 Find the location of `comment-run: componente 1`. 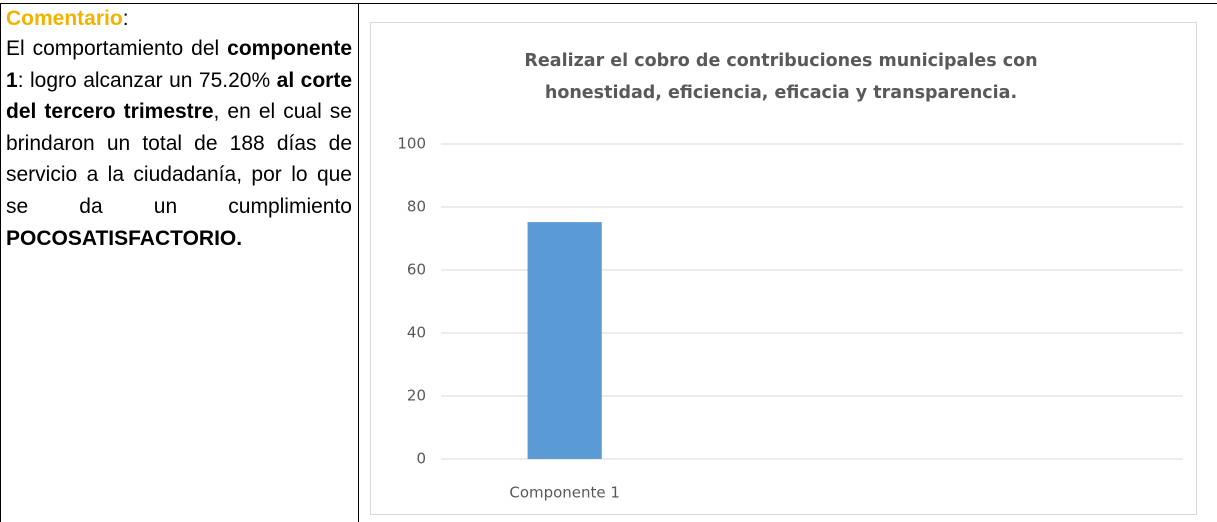

comment-run: componente 1 is located at coordinates (179, 64).